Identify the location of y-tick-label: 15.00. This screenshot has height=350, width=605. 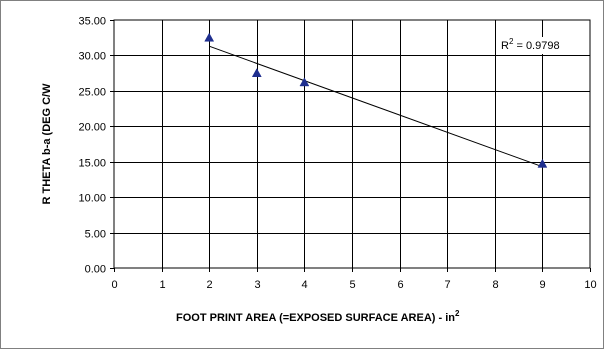
(92, 164).